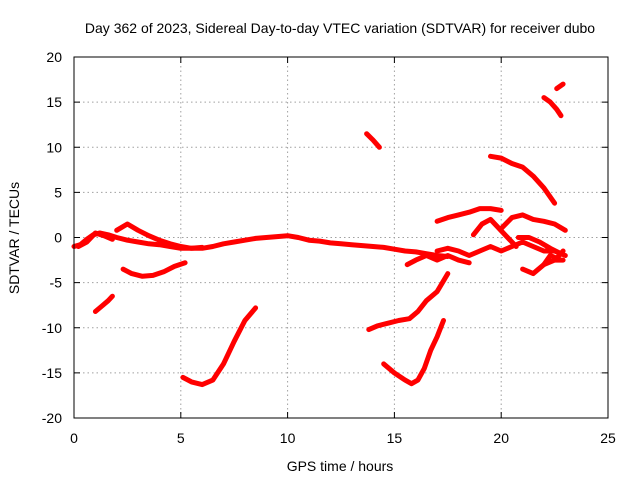  Describe the element at coordinates (340, 466) in the screenshot. I see `x-axis-label: GPS time / hours` at that location.